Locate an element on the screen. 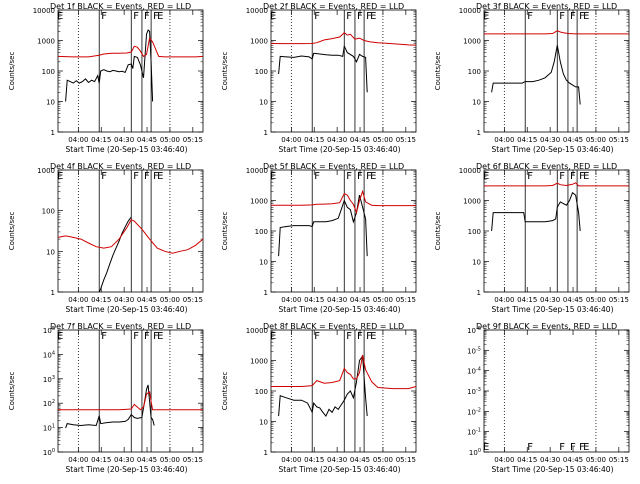 This screenshot has height=484, width=640. y-tick-label: 10⁵ is located at coordinates (49, 330).